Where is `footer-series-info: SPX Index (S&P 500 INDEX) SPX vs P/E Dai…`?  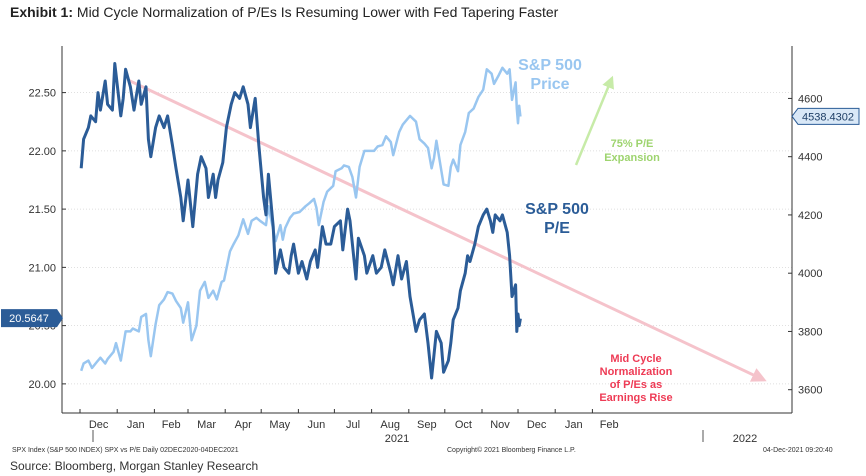 footer-series-info: SPX Index (S&P 500 INDEX) SPX vs P/E Dai… is located at coordinates (125, 450).